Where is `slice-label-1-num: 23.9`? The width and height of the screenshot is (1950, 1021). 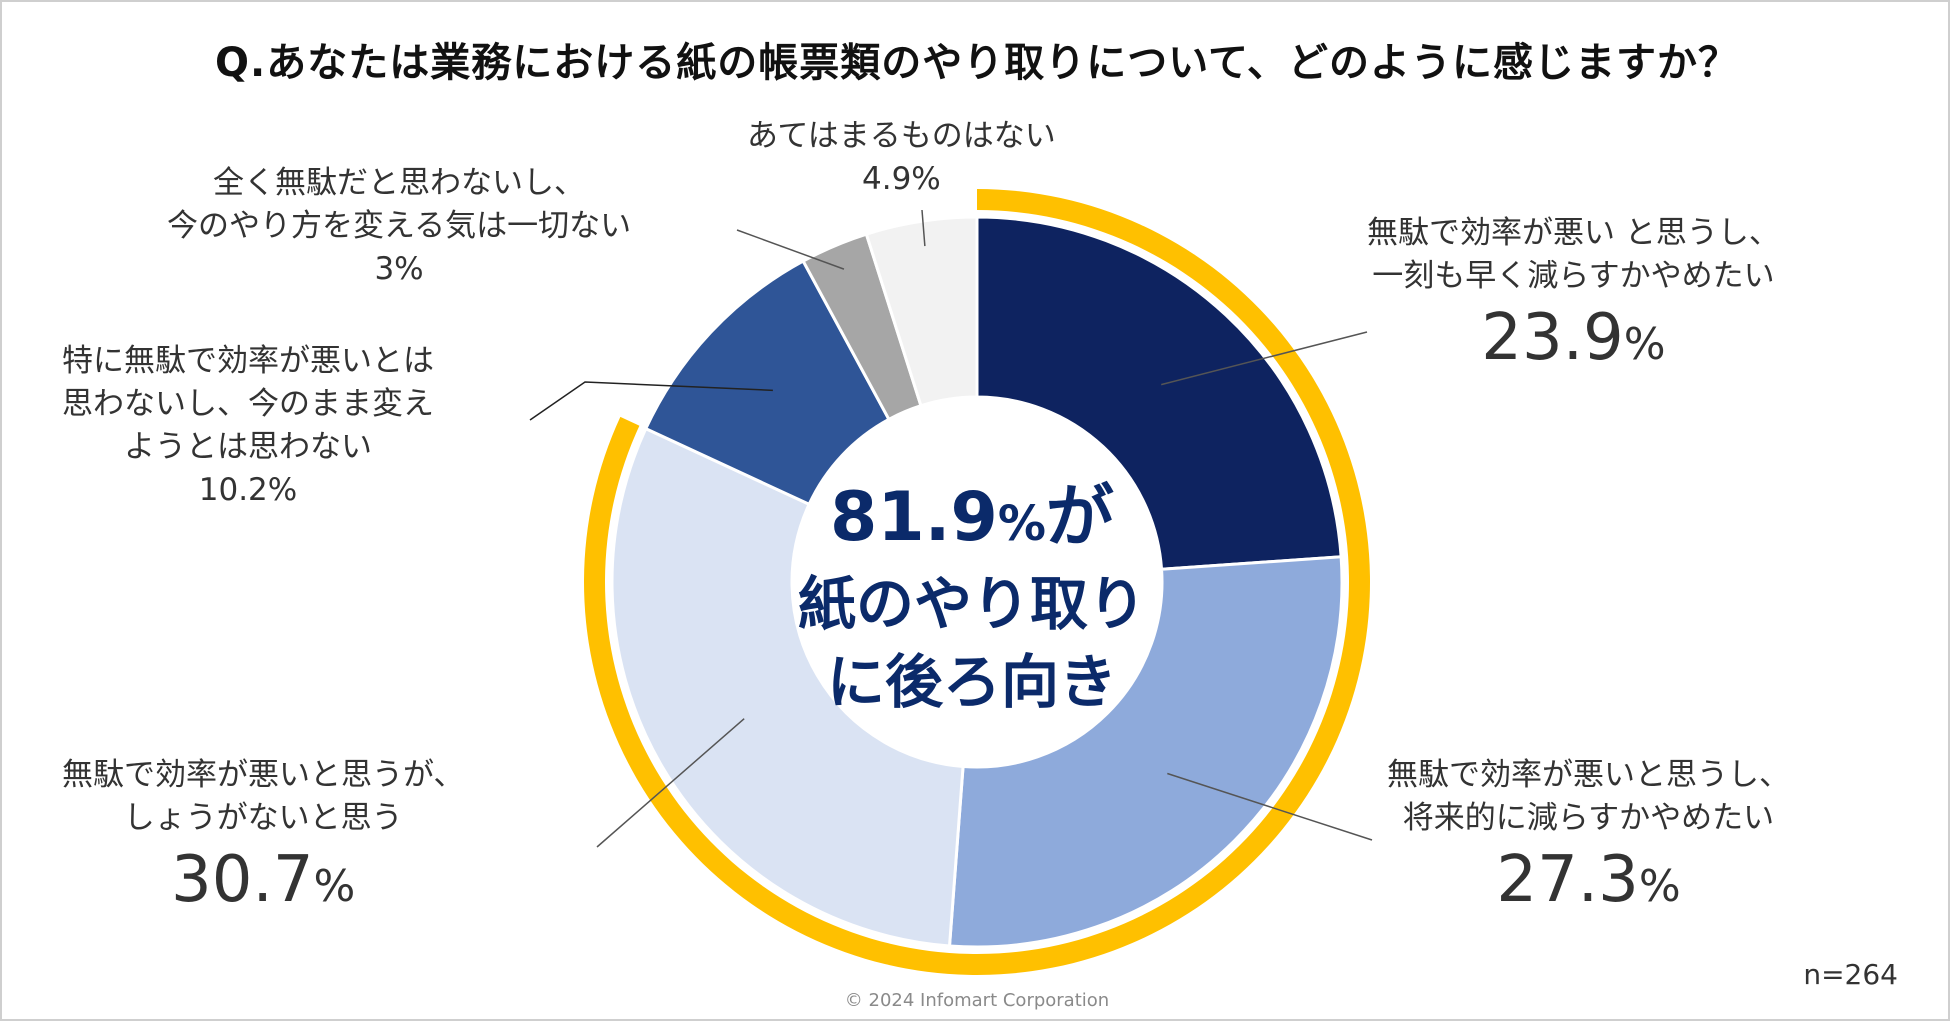
slice-label-1-num: 23.9 is located at coordinates (1552, 338).